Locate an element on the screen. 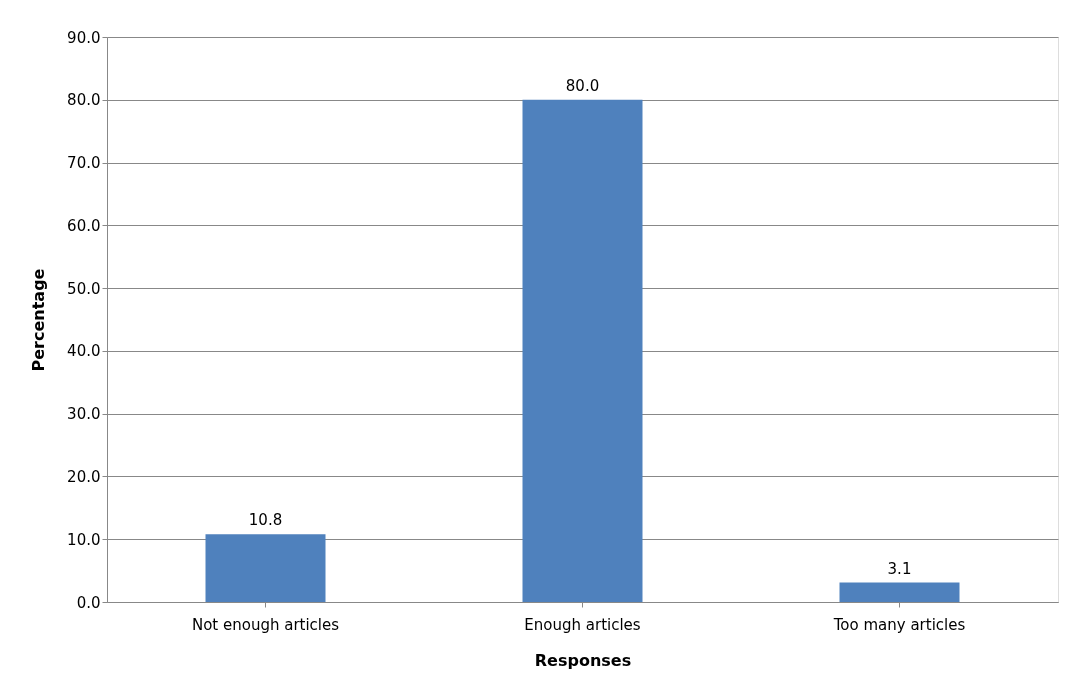  data-label: 80.0 is located at coordinates (582, 85).